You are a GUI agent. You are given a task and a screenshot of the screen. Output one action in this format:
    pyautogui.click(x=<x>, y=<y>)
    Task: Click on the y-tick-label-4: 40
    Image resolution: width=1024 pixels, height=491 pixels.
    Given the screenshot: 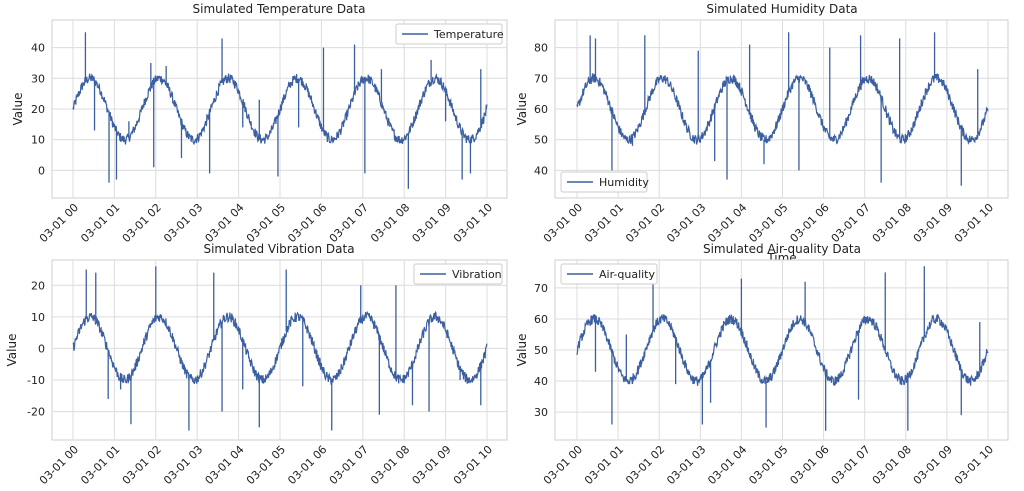 What is the action you would take?
    pyautogui.click(x=38, y=48)
    